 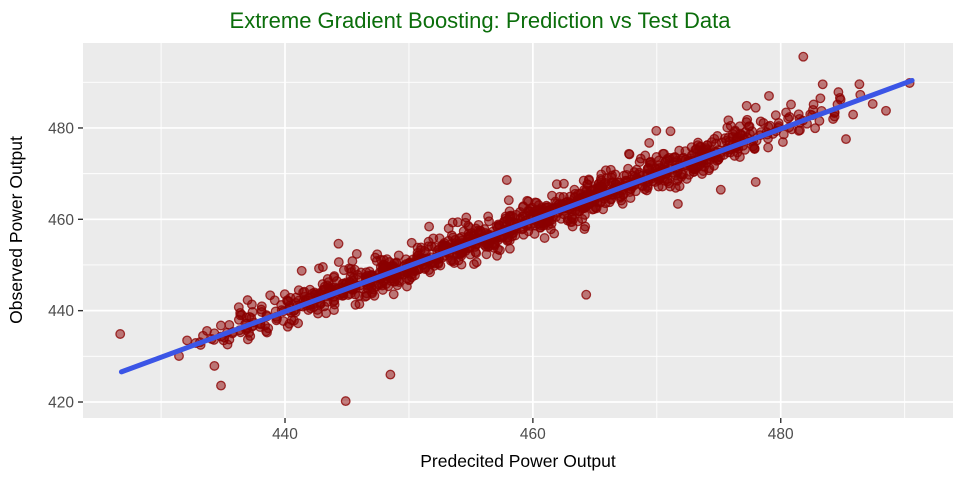 I want to click on y-axis-title: Observed Power Output, so click(x=16, y=230).